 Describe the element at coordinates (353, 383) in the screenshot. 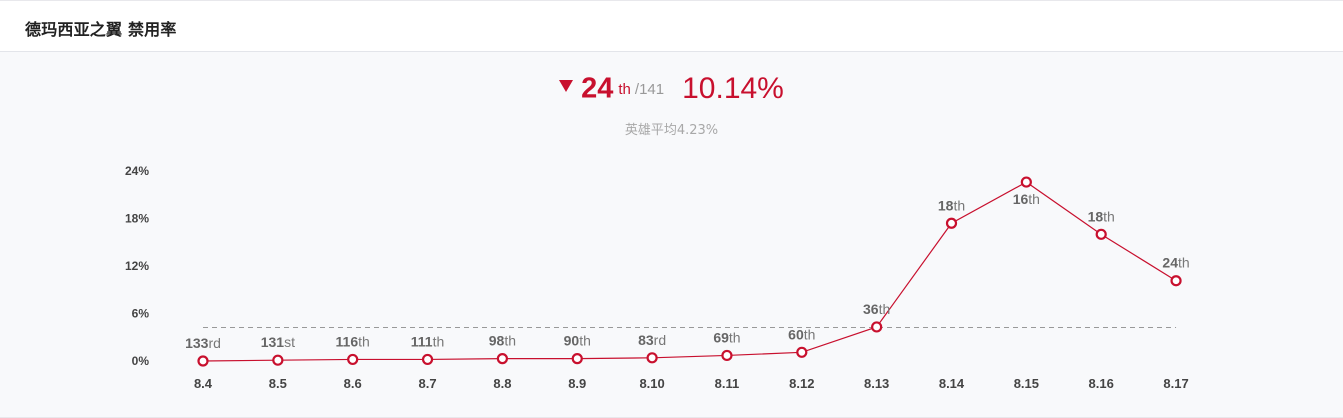

I see `x-tick-label: 8.6` at that location.